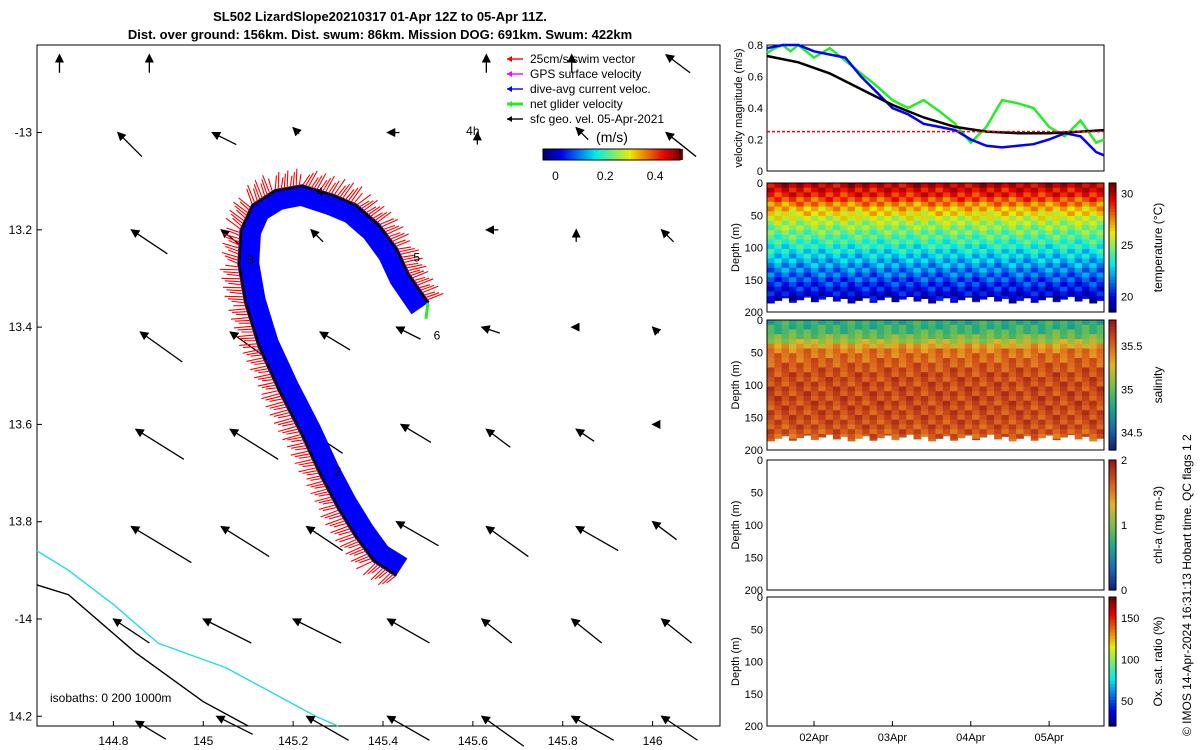  Describe the element at coordinates (21, 522) in the screenshot. I see `map-y-tick-label: 13.8` at that location.